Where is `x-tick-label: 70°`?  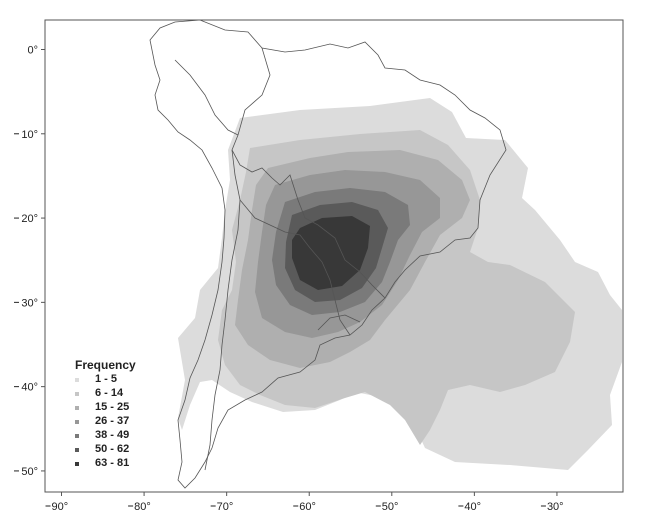 x-tick-label: 70° is located at coordinates (225, 507).